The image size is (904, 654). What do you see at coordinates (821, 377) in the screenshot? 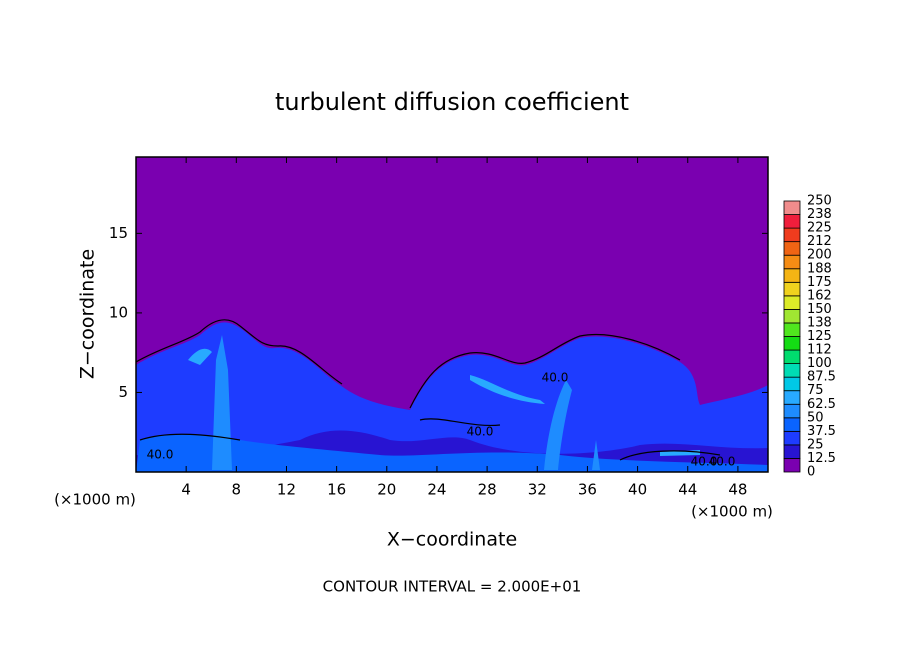
I see `colorbar-label: 87.5` at bounding box center [821, 377].